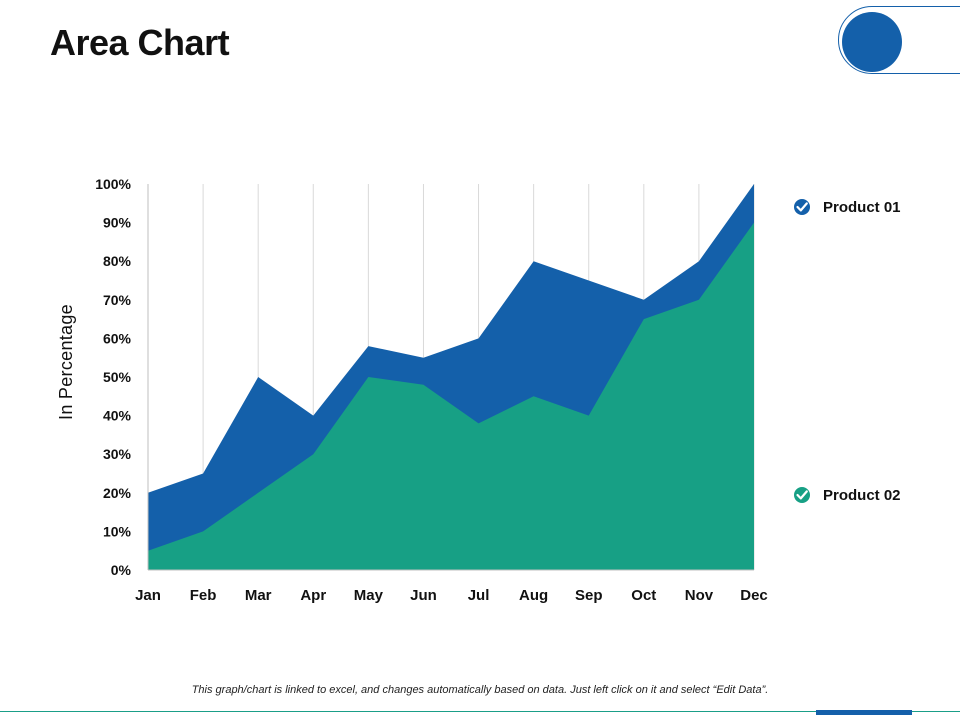 The width and height of the screenshot is (960, 720). Describe the element at coordinates (479, 595) in the screenshot. I see `x-tick-label: Jul` at that location.